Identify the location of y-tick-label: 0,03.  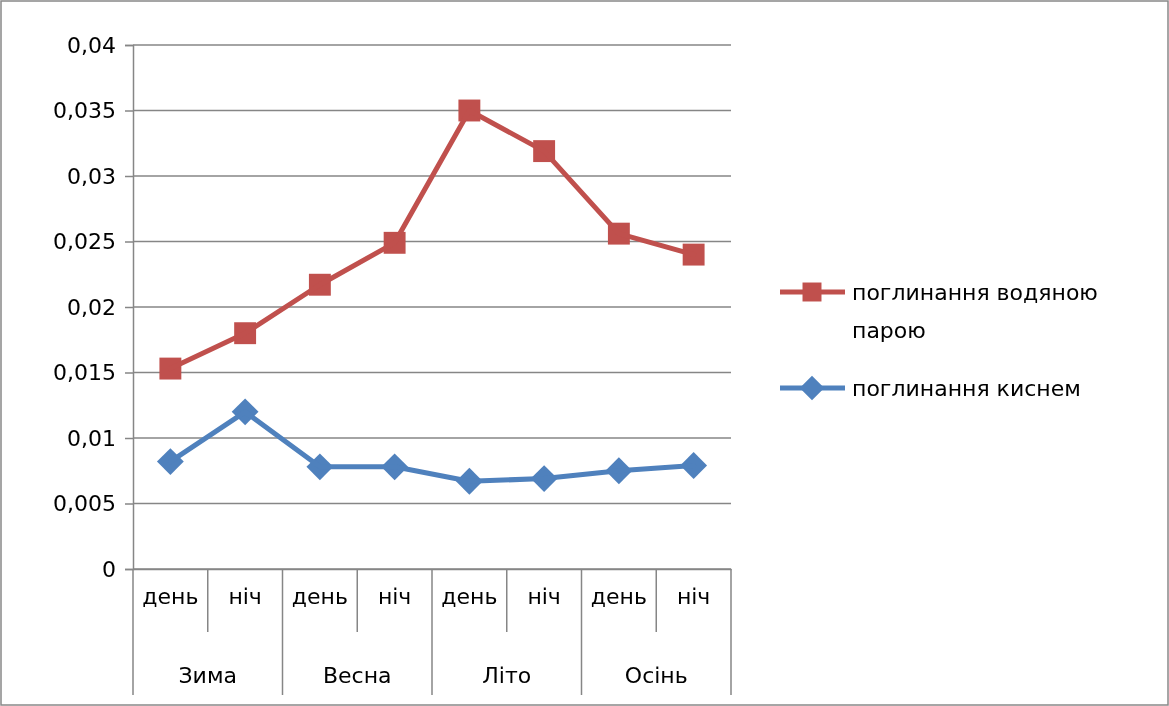
(91, 176).